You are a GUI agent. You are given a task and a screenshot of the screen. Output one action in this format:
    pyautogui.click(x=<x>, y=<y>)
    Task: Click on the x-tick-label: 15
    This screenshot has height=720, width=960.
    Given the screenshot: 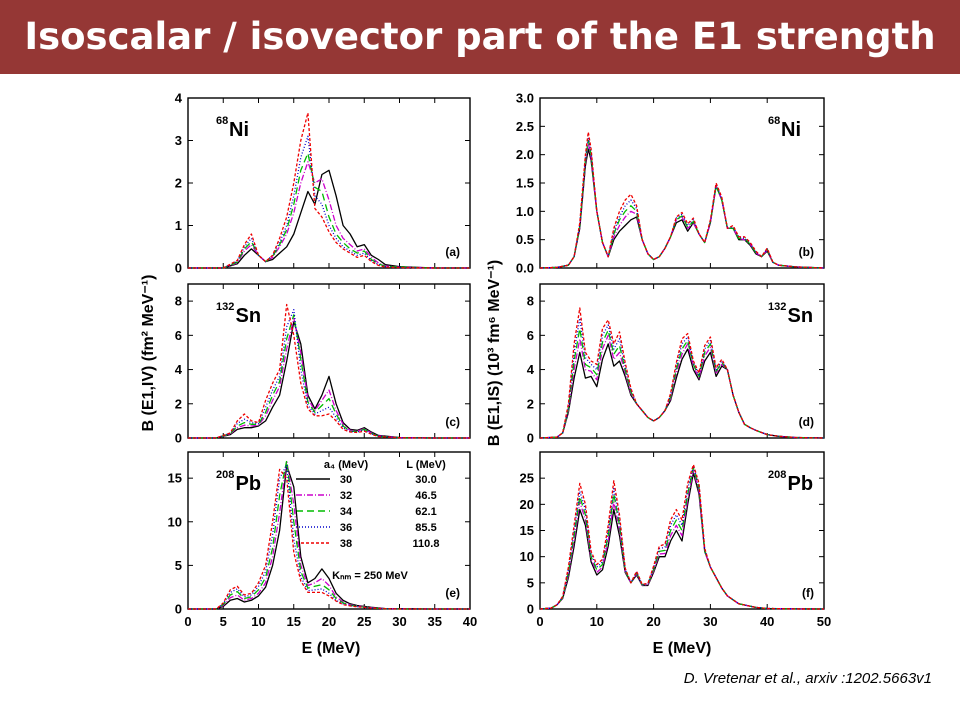 What is the action you would take?
    pyautogui.click(x=294, y=621)
    